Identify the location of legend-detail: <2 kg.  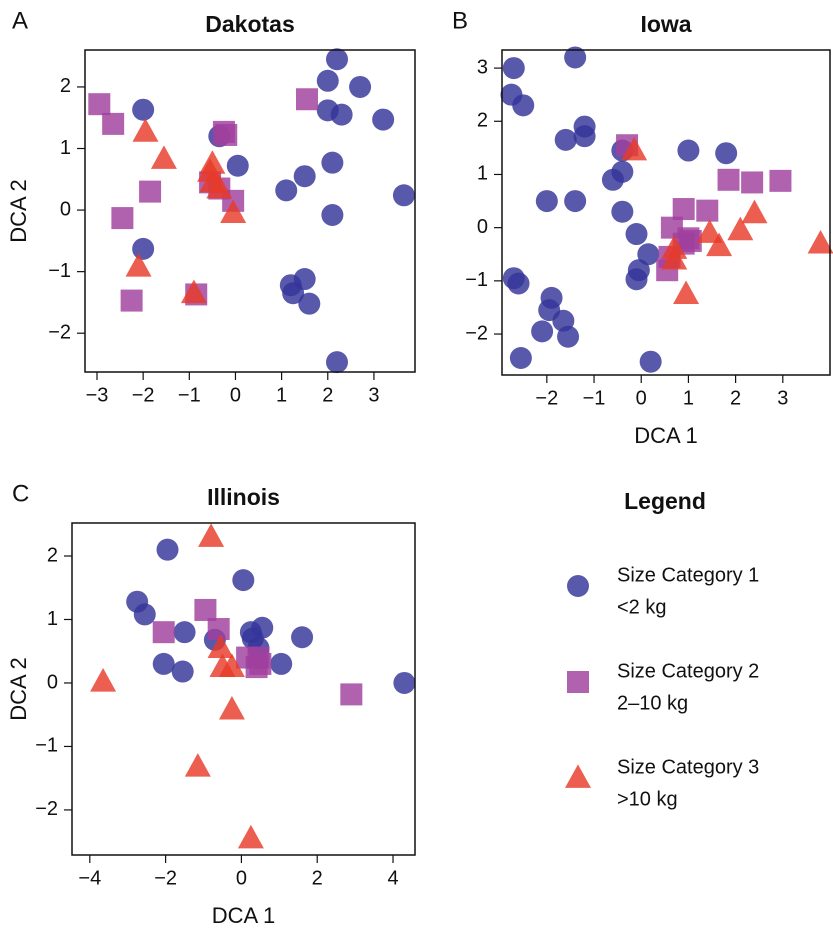
(641, 607).